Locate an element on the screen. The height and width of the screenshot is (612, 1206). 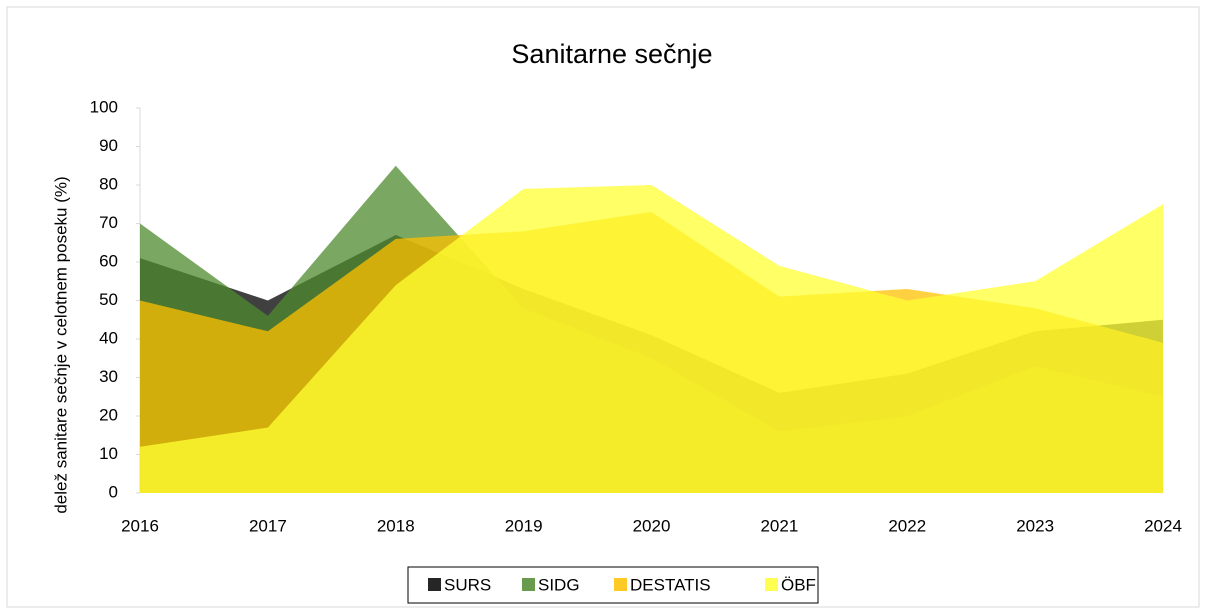
y-tick-label: 50 is located at coordinates (108, 299).